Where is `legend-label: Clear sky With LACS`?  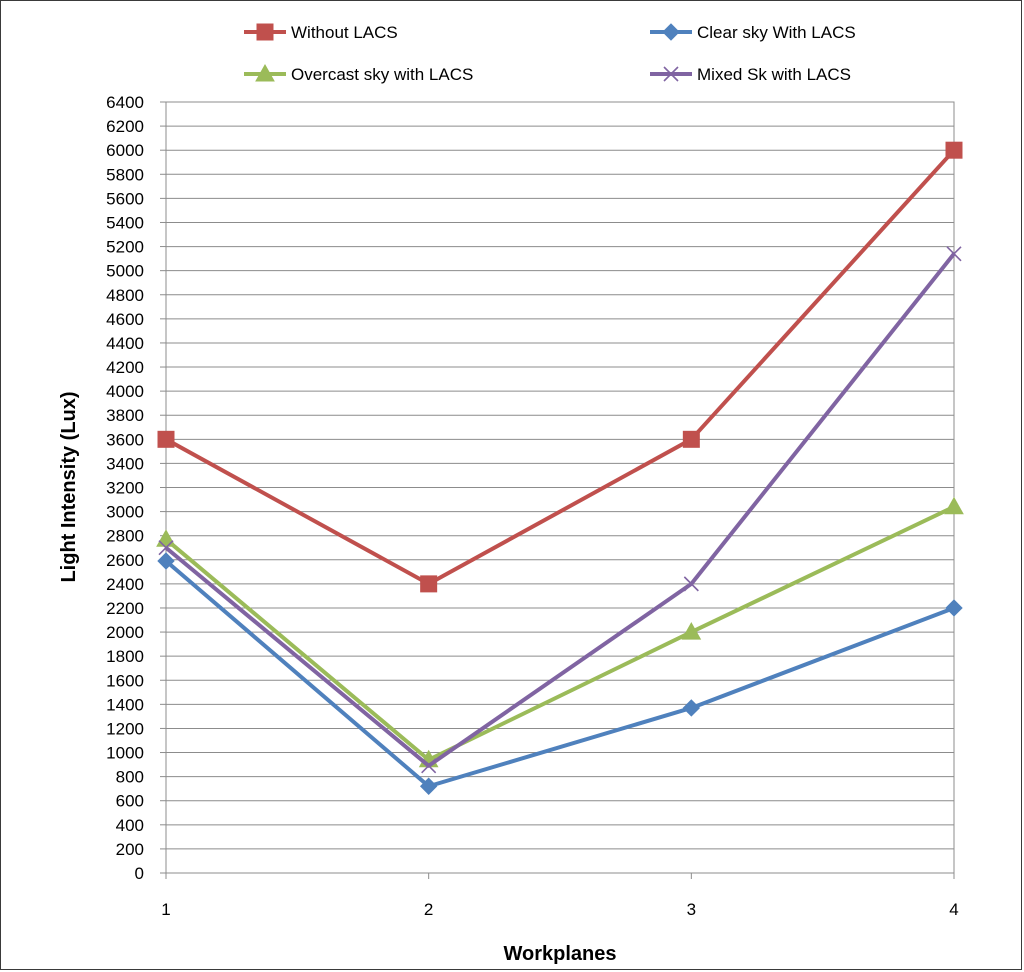 legend-label: Clear sky With LACS is located at coordinates (776, 32).